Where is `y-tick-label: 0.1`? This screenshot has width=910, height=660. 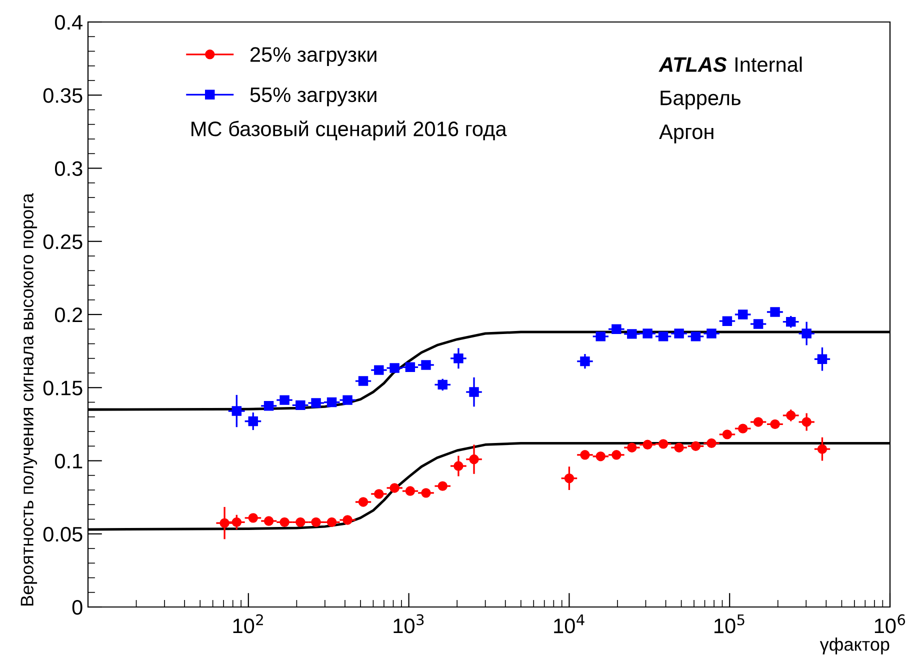
y-tick-label: 0.1 is located at coordinates (68, 461).